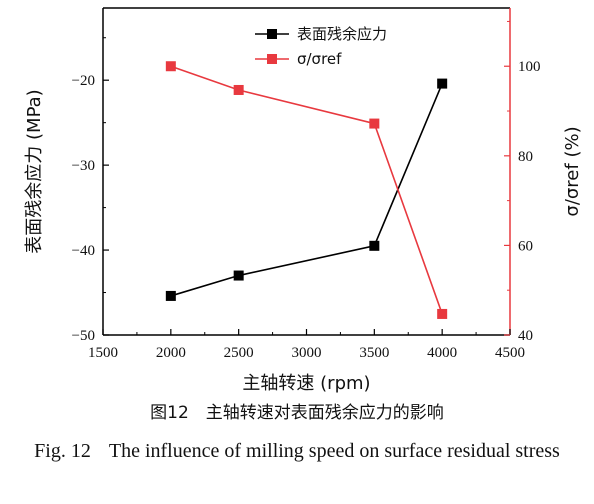  Describe the element at coordinates (319, 59) in the screenshot. I see `legend-label-1: σ/σref` at that location.